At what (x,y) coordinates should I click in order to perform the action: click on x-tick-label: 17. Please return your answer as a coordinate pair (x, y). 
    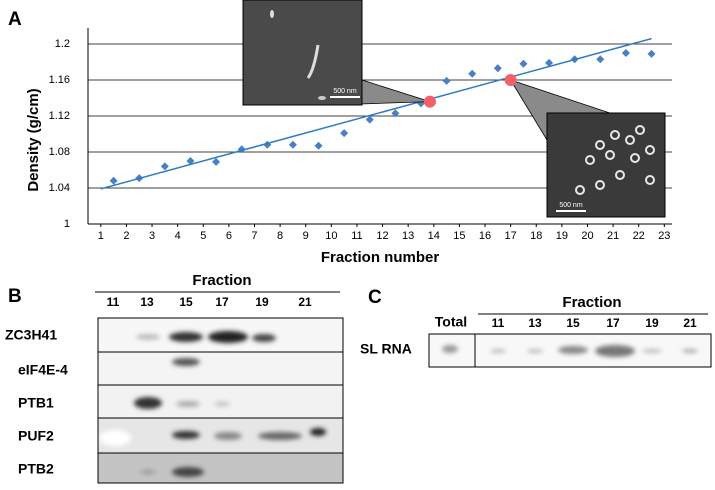
    Looking at the image, I should click on (511, 236).